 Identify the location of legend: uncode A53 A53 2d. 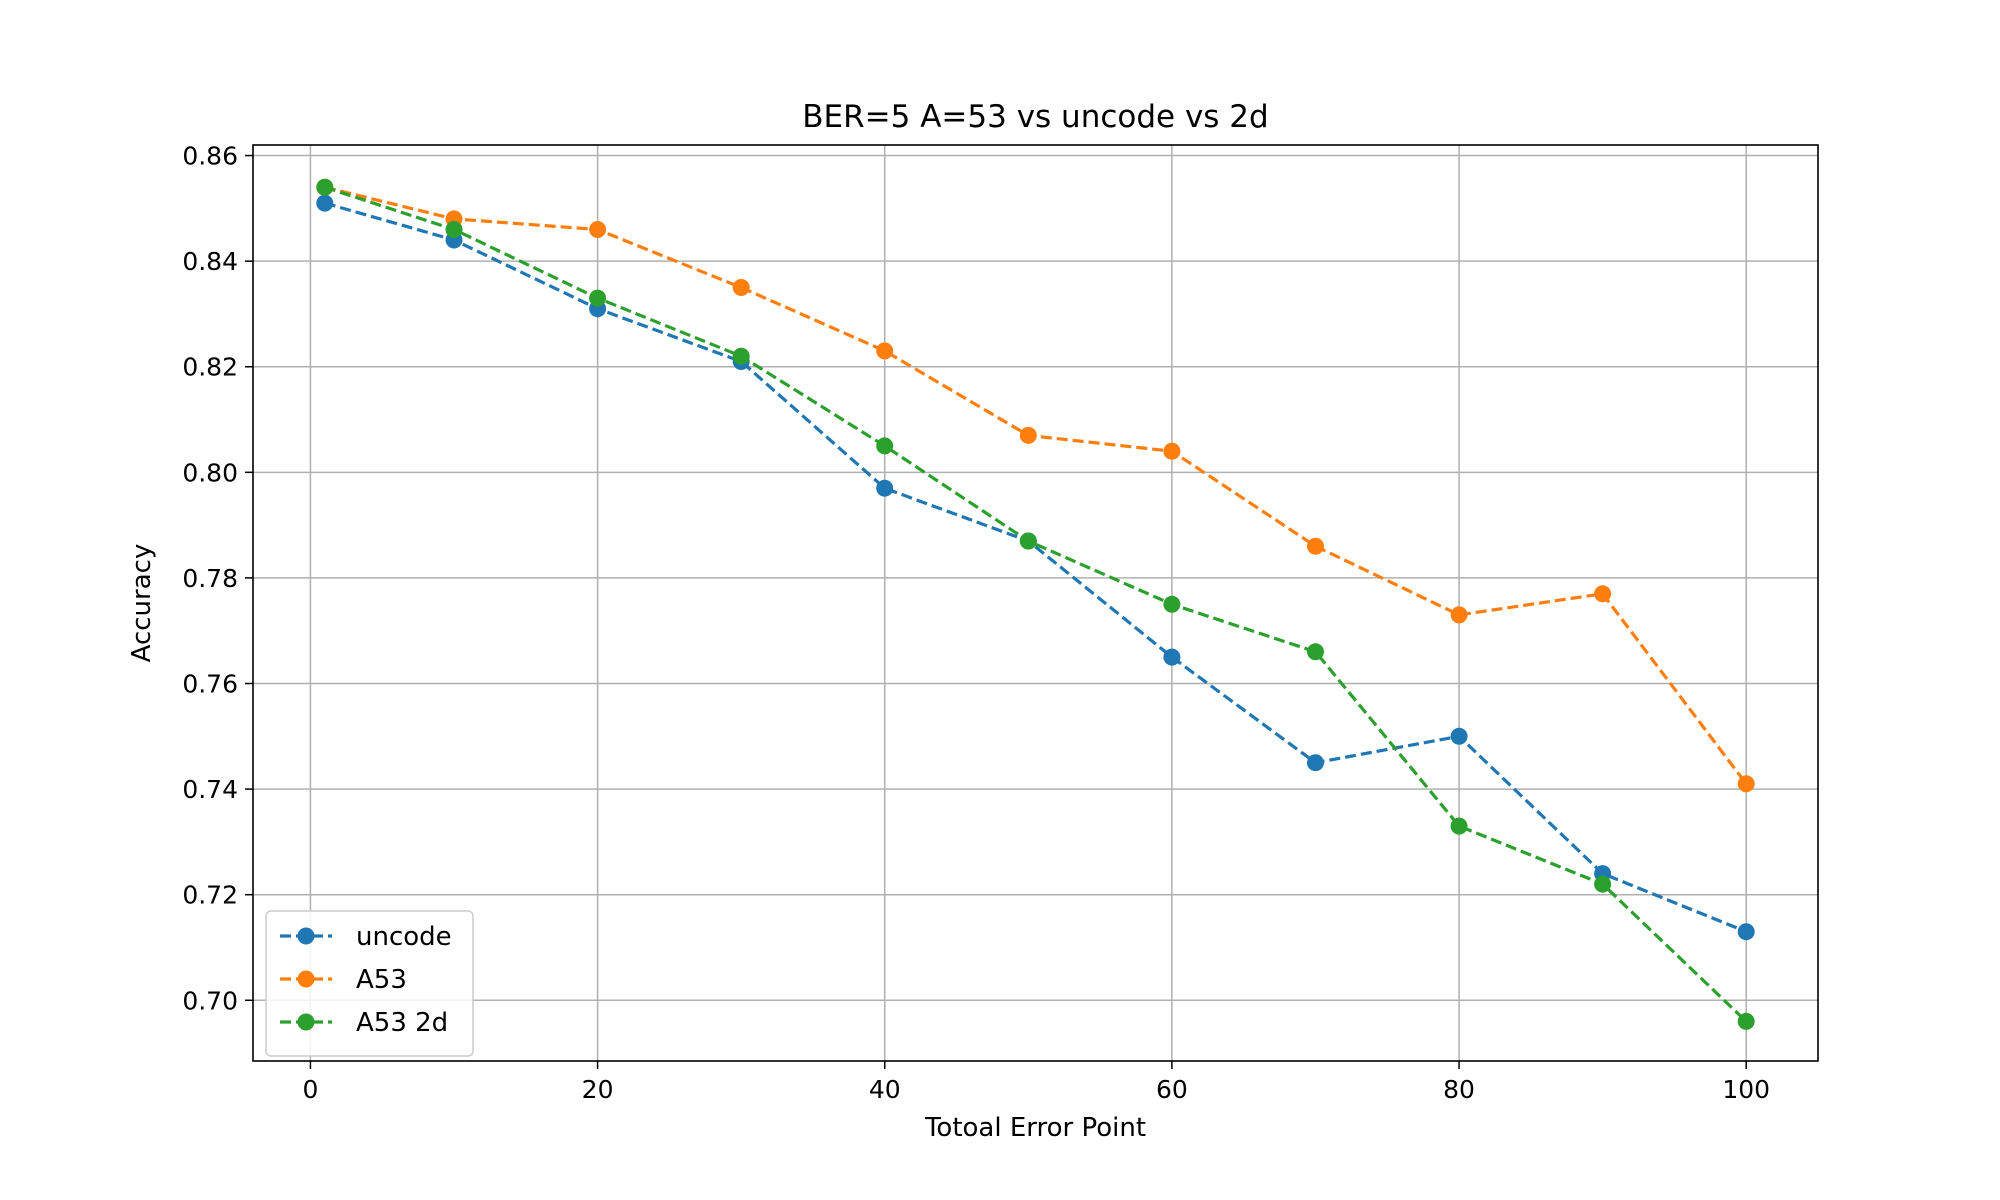
(369, 983).